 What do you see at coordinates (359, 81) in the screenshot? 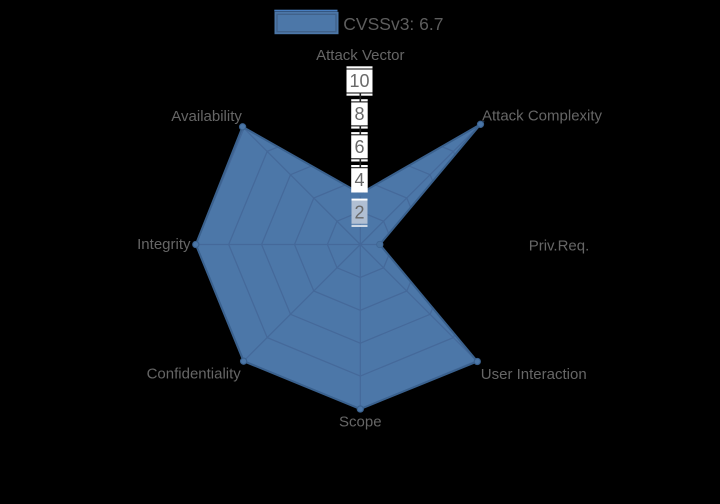
I see `svg-text: 10` at bounding box center [359, 81].